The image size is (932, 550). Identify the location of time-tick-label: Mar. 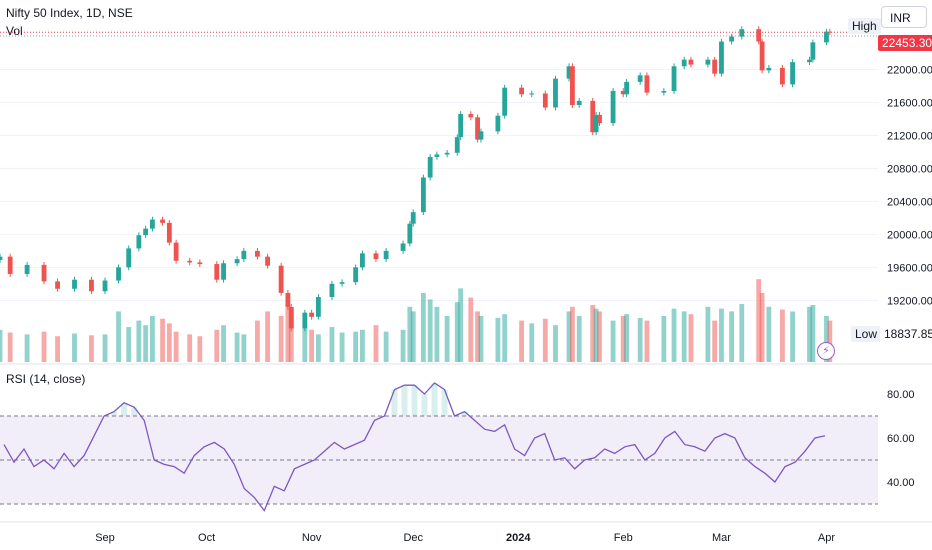
(721, 538).